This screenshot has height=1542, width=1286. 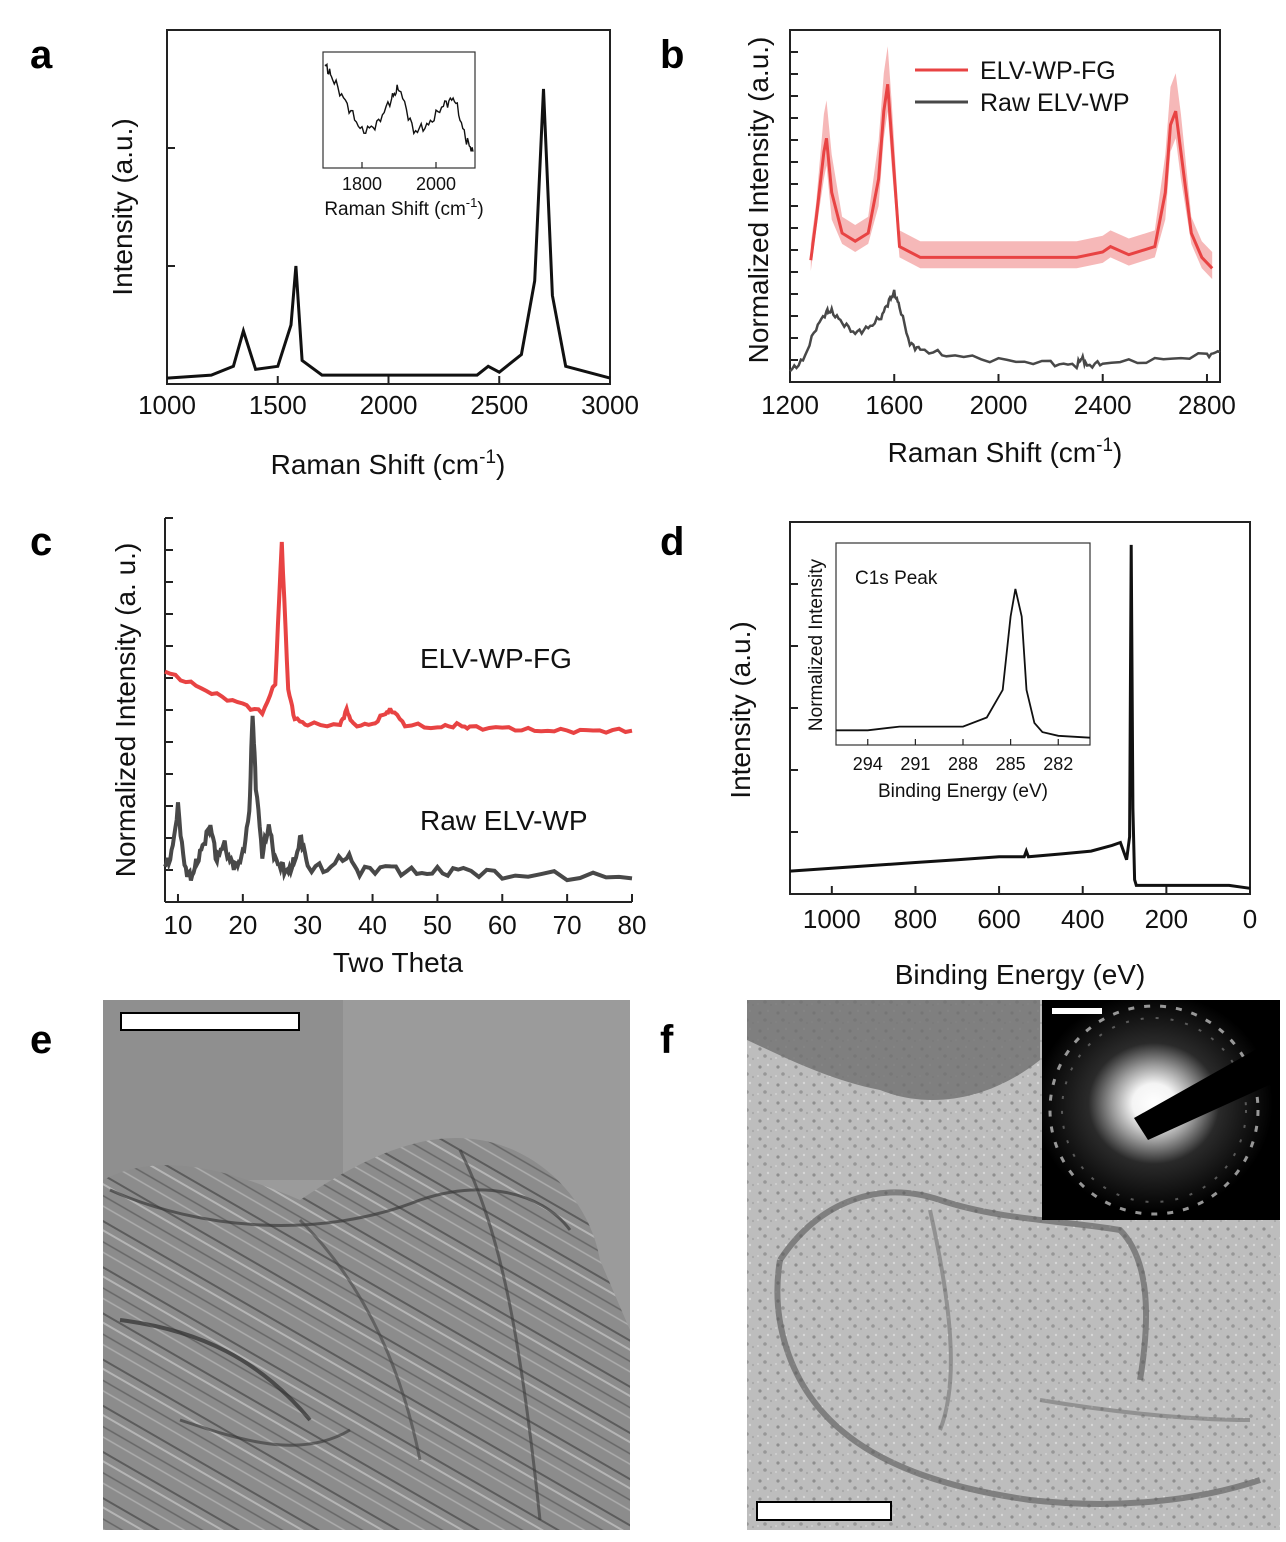 What do you see at coordinates (1161, 1110) in the screenshot?
I see `panel-f-saed-inset` at bounding box center [1161, 1110].